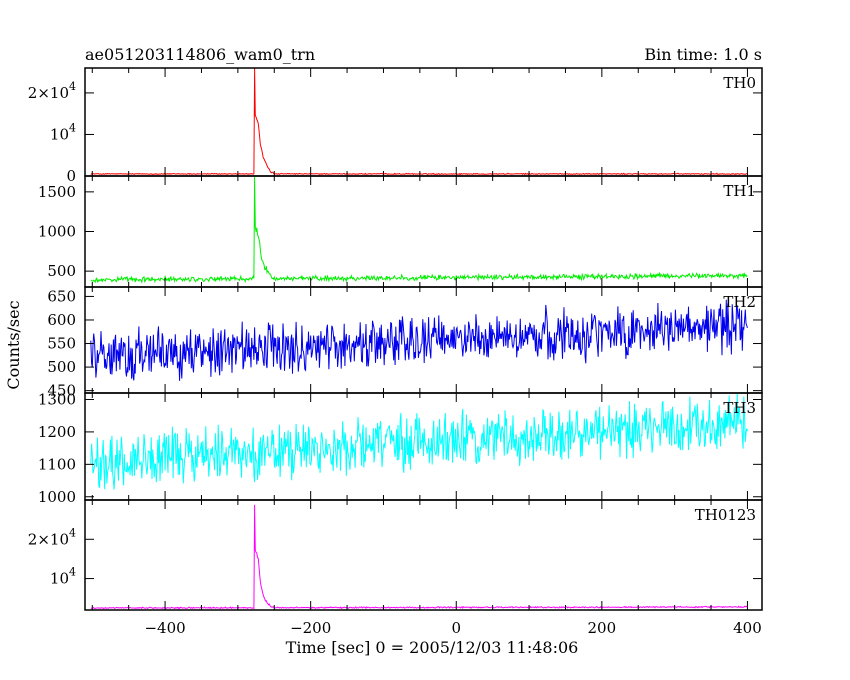 Image resolution: width=850 pixels, height=680 pixels. I want to click on bin-time-label: Bin time: 1.0 s, so click(703, 54).